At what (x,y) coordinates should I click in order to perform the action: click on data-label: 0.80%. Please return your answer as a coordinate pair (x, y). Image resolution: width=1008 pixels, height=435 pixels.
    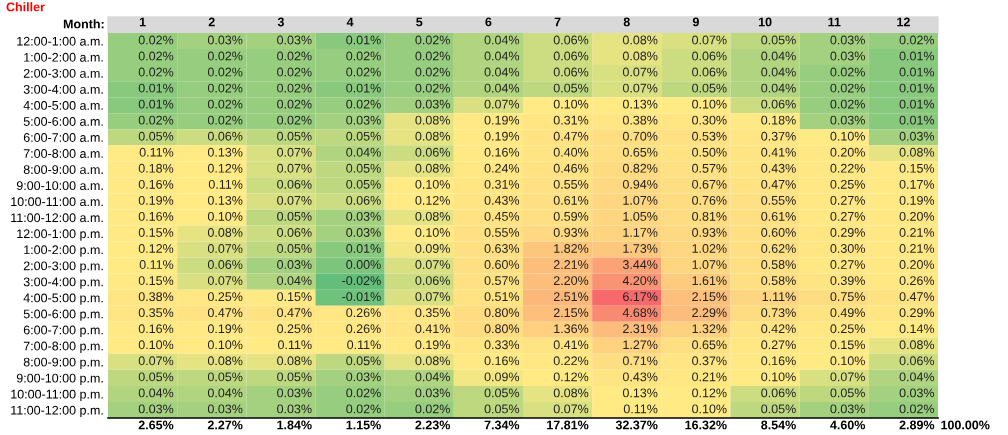
    Looking at the image, I should click on (502, 329).